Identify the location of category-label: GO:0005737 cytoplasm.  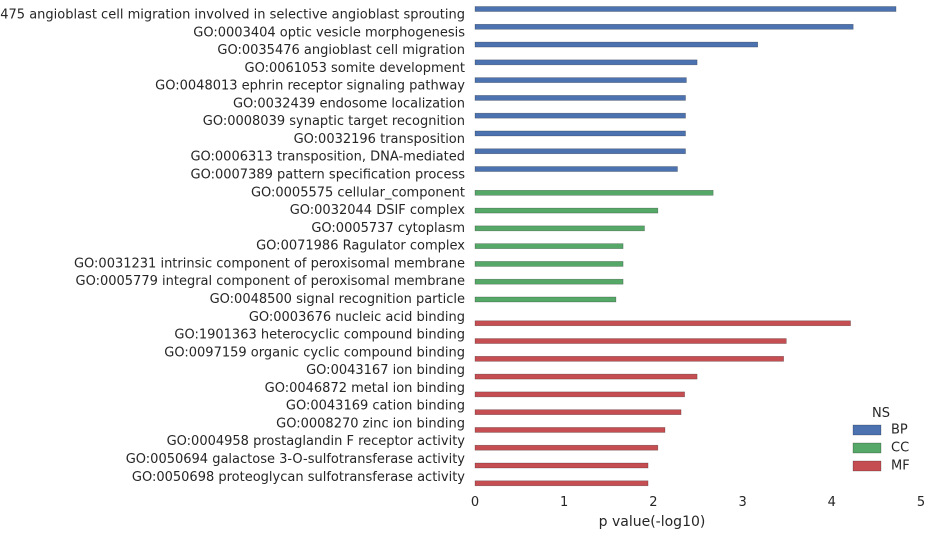
(388, 228).